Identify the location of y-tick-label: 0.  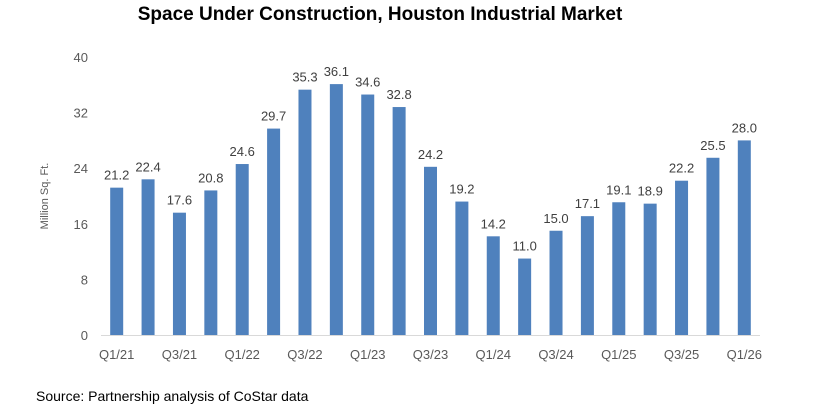
(84, 335).